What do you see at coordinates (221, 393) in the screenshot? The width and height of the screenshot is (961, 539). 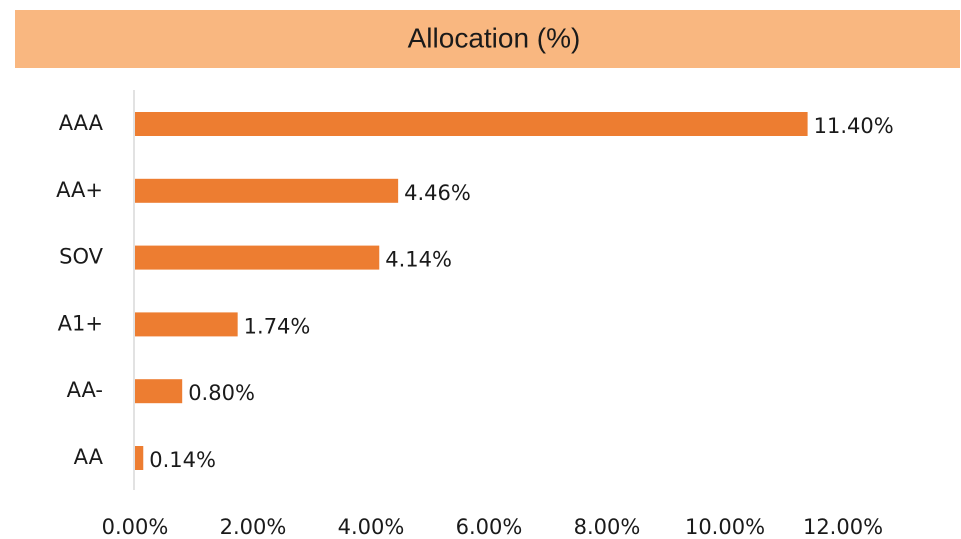 I see `value-label: 0.80%` at bounding box center [221, 393].